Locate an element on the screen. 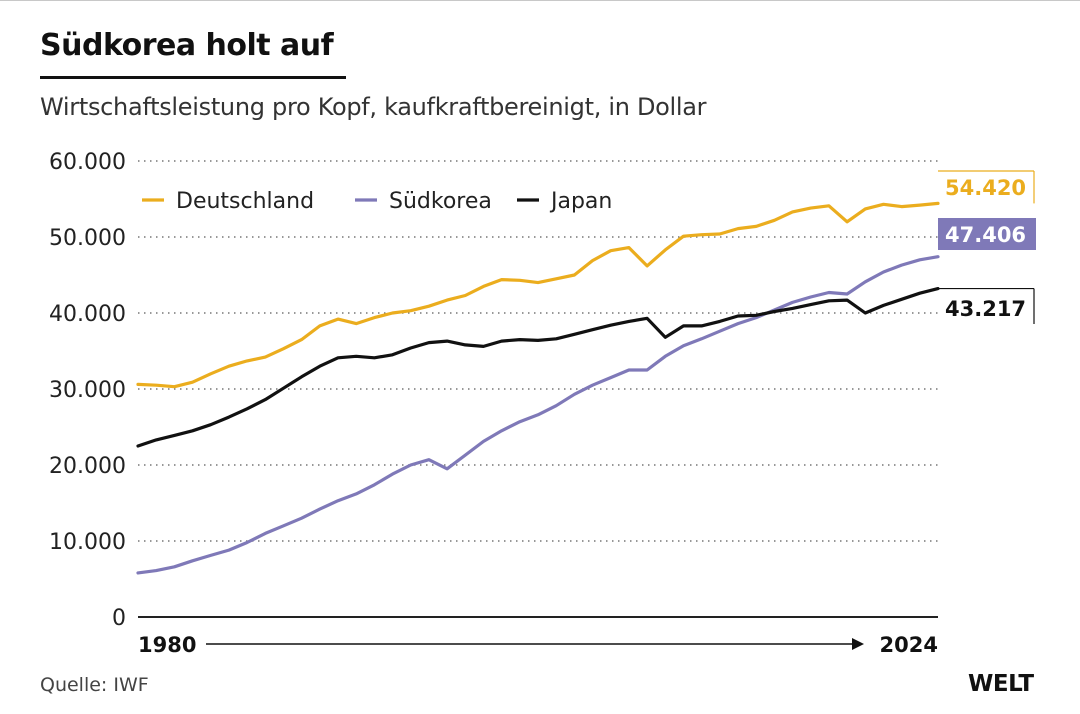 This screenshot has height=714, width=1080. chart-title: Südkorea holt auf is located at coordinates (187, 45).